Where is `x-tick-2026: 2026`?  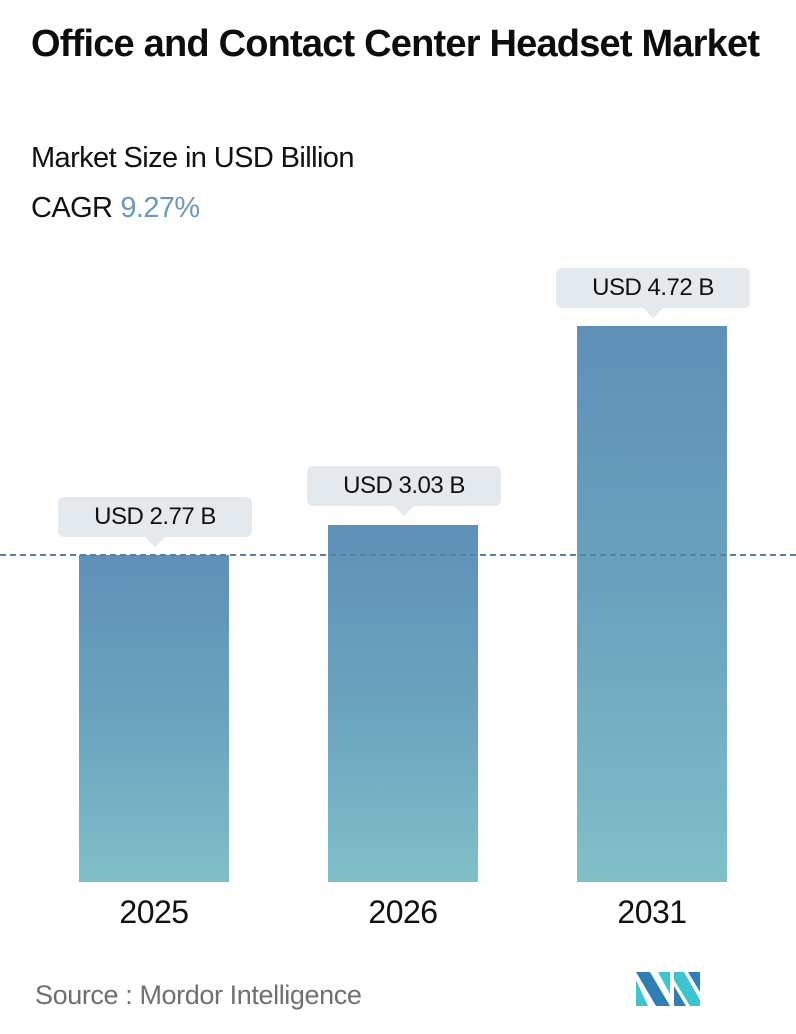 x-tick-2026: 2026 is located at coordinates (403, 912).